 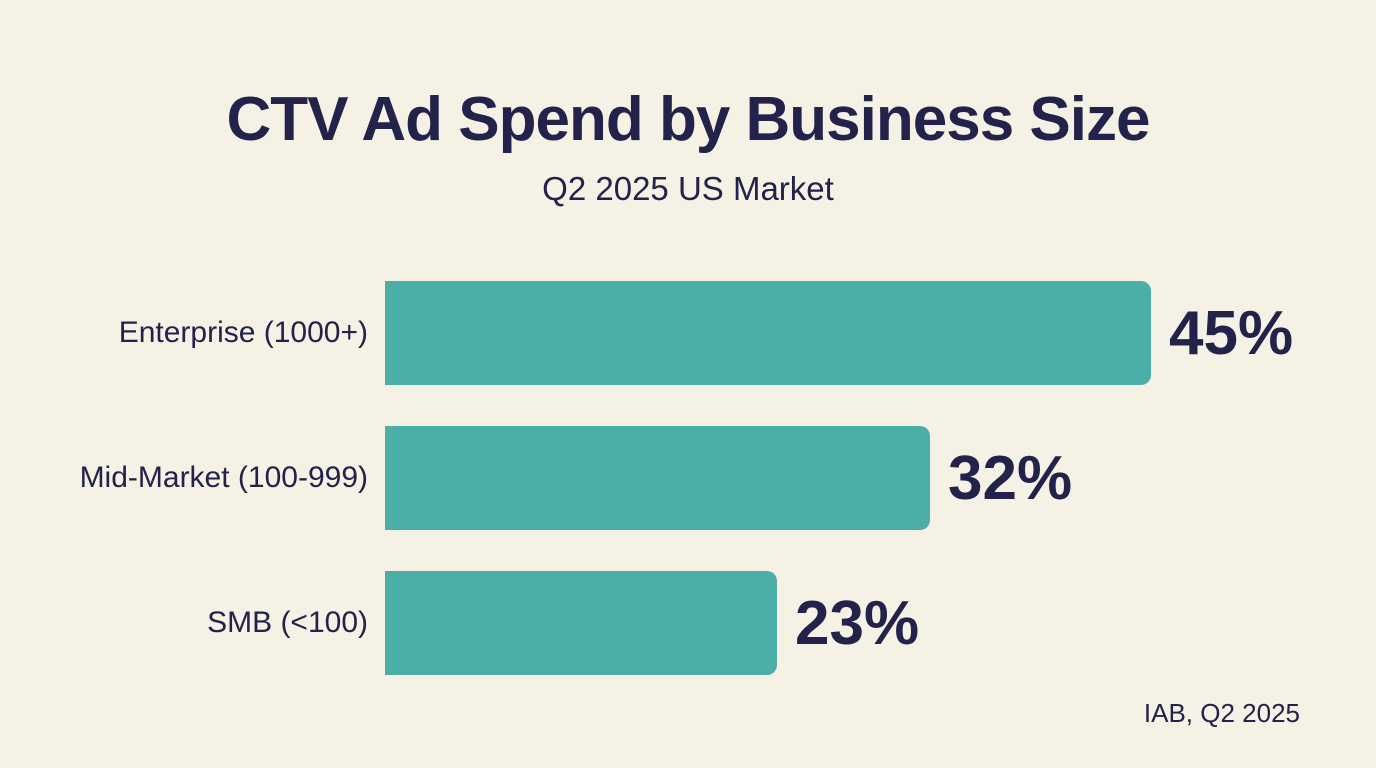 What do you see at coordinates (1221, 713) in the screenshot?
I see `source-note: IAB, Q2 2025` at bounding box center [1221, 713].